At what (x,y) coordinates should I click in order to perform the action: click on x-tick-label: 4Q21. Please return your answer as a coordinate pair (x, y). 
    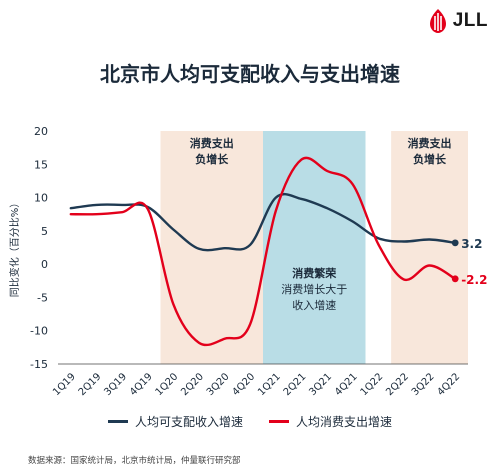
    Looking at the image, I should click on (346, 384).